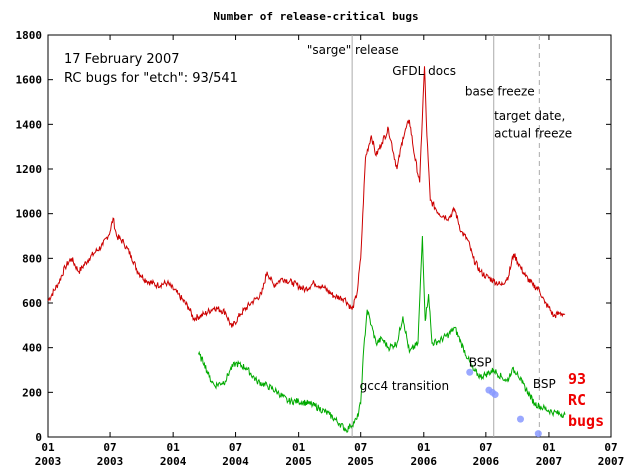  Describe the element at coordinates (577, 379) in the screenshot. I see `current-count-number: 93` at that location.